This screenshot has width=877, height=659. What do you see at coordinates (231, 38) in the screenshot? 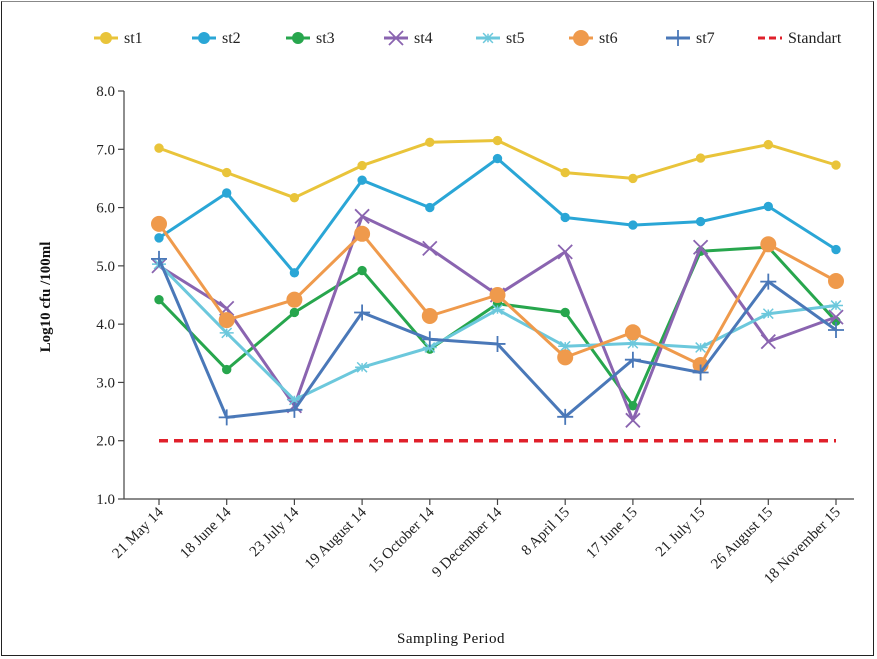
I see `legend-label: st2` at bounding box center [231, 38].